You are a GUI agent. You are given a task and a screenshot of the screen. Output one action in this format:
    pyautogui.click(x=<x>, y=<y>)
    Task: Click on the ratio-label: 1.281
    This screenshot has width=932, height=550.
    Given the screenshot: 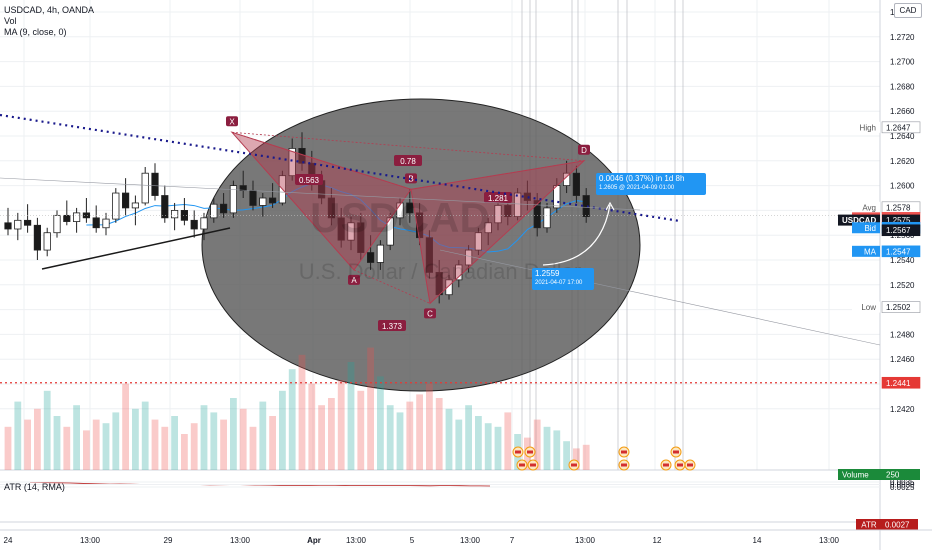 What is the action you would take?
    pyautogui.click(x=498, y=198)
    